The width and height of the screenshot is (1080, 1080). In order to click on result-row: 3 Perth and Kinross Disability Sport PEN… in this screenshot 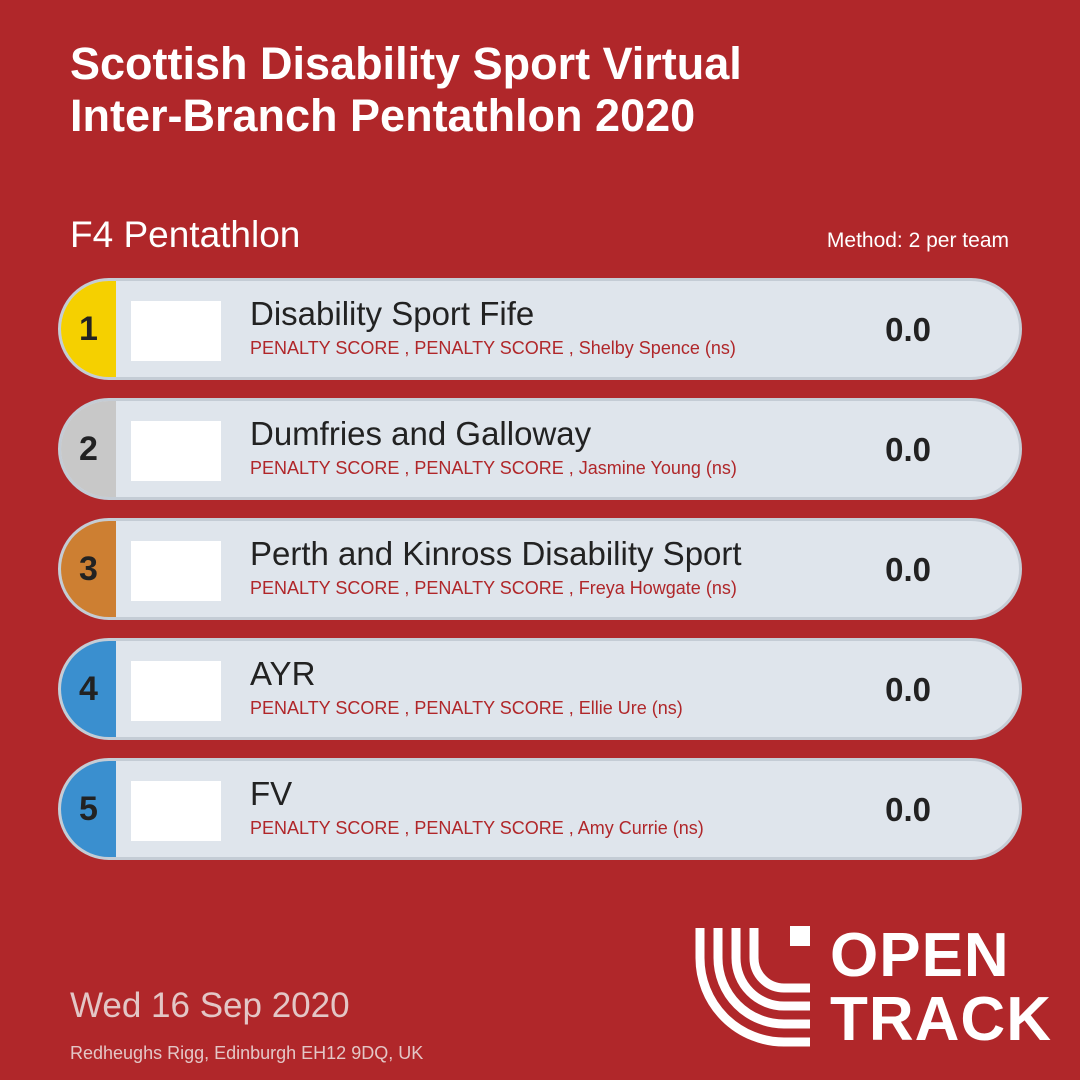, I will do `click(540, 569)`.